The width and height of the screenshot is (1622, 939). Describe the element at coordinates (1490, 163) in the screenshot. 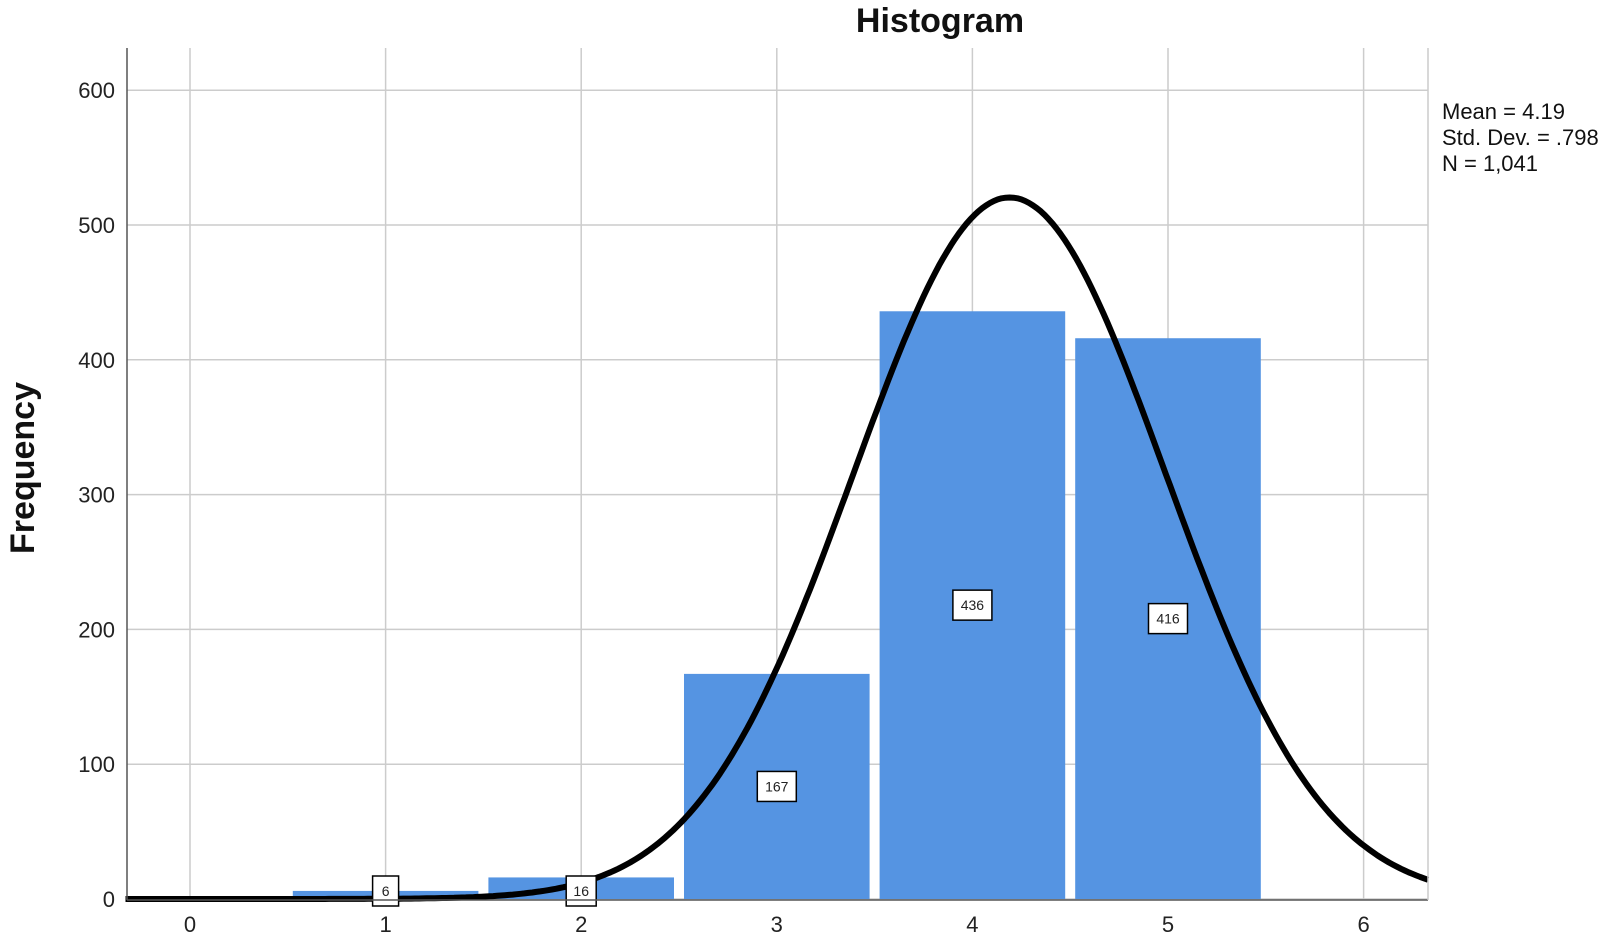

I see `stat-n: N = 1,041` at that location.